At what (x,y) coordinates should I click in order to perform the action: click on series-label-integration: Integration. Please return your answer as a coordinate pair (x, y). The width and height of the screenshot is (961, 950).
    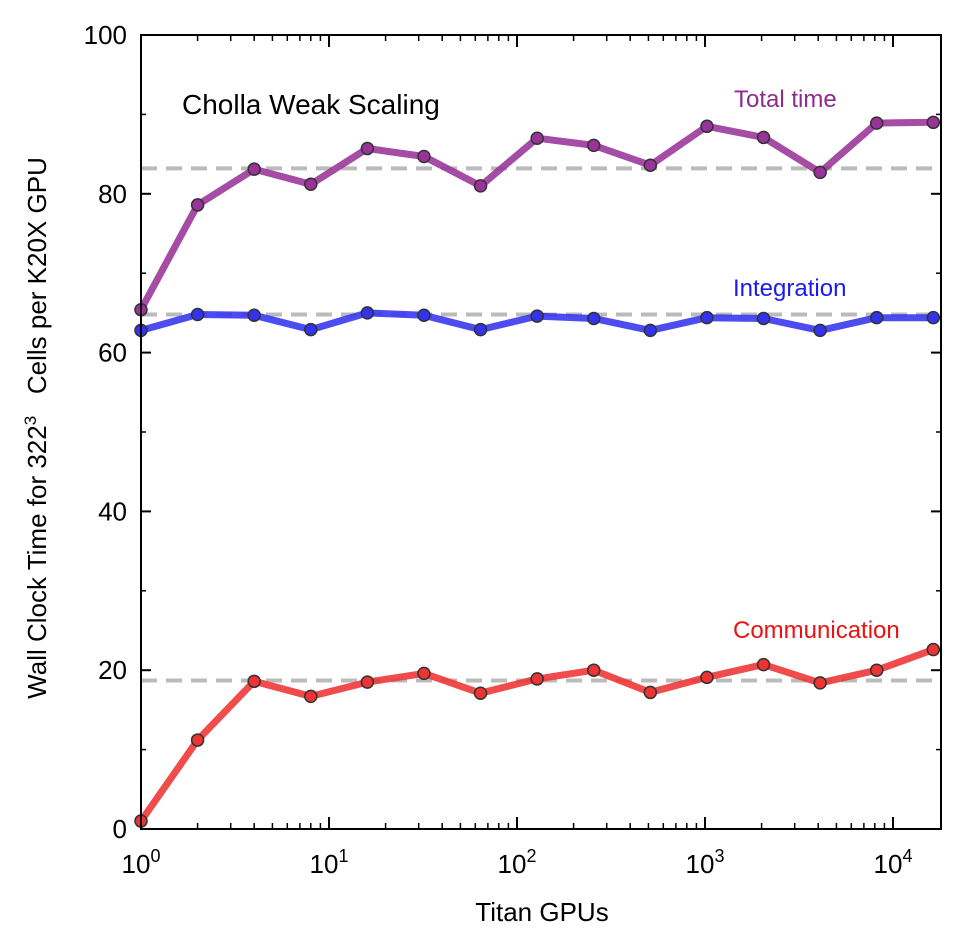
    Looking at the image, I should click on (789, 288).